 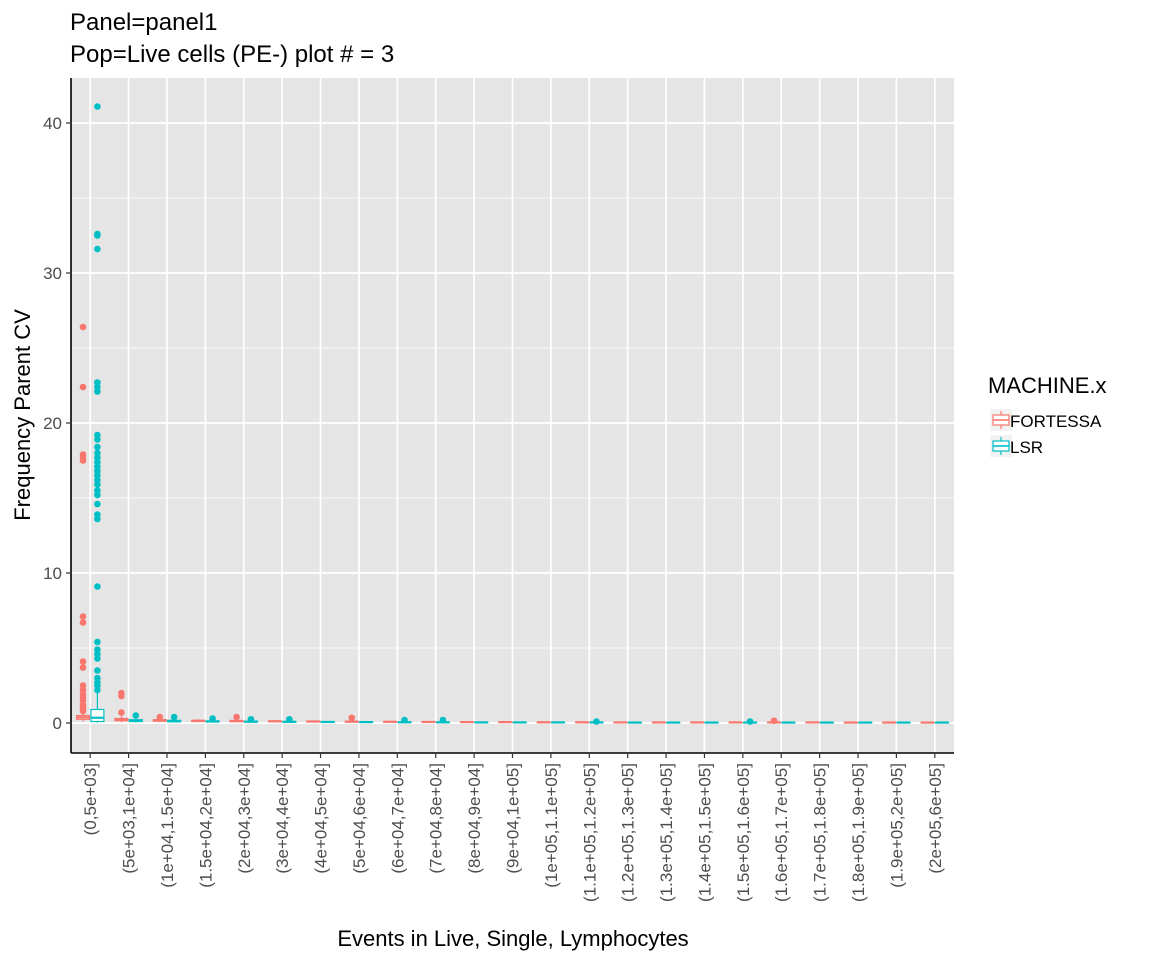 What do you see at coordinates (1056, 421) in the screenshot?
I see `legend-label: FORTESSA` at bounding box center [1056, 421].